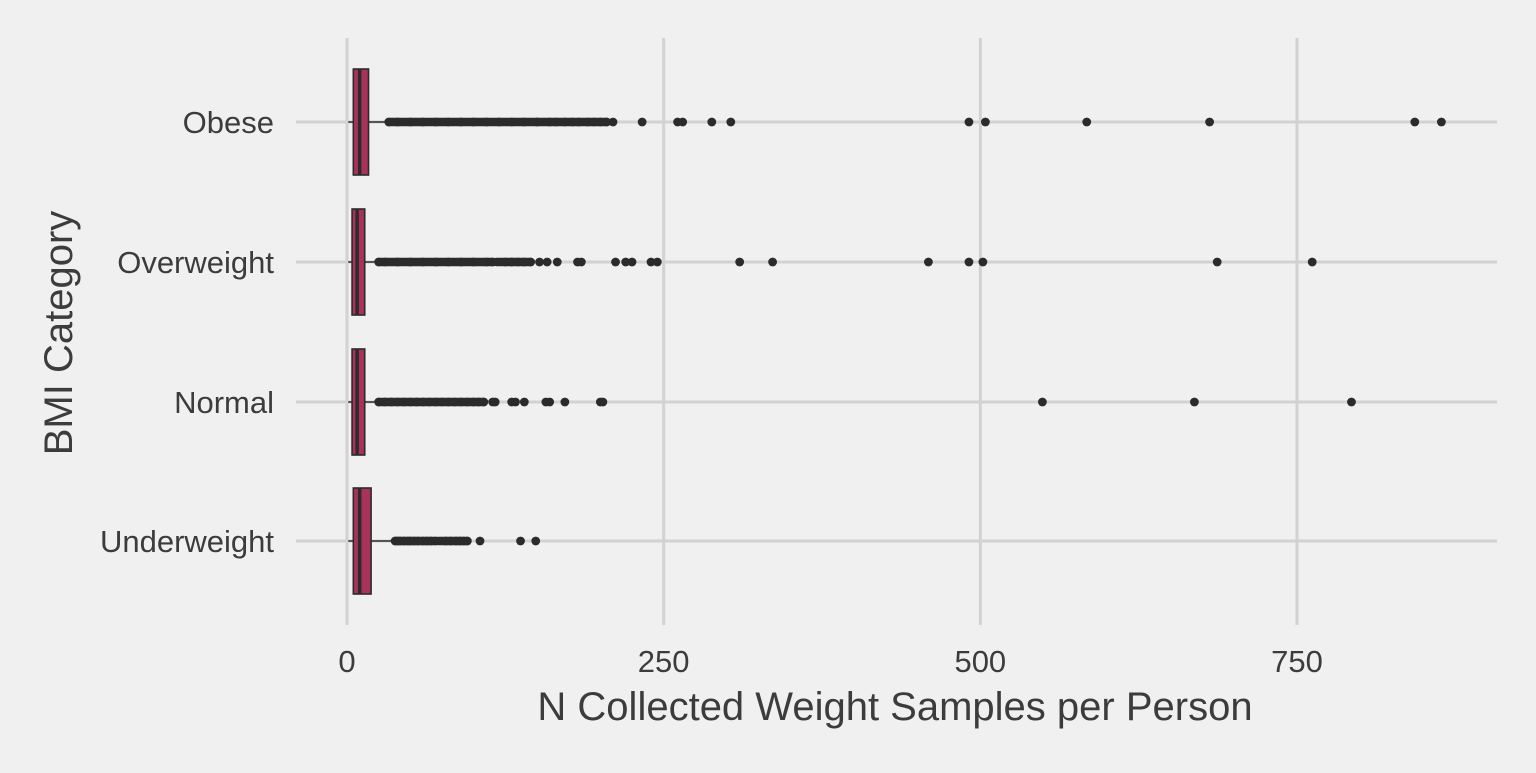 This screenshot has width=1536, height=773. Describe the element at coordinates (897, 122) in the screenshot. I see `boxplot-obese` at that location.